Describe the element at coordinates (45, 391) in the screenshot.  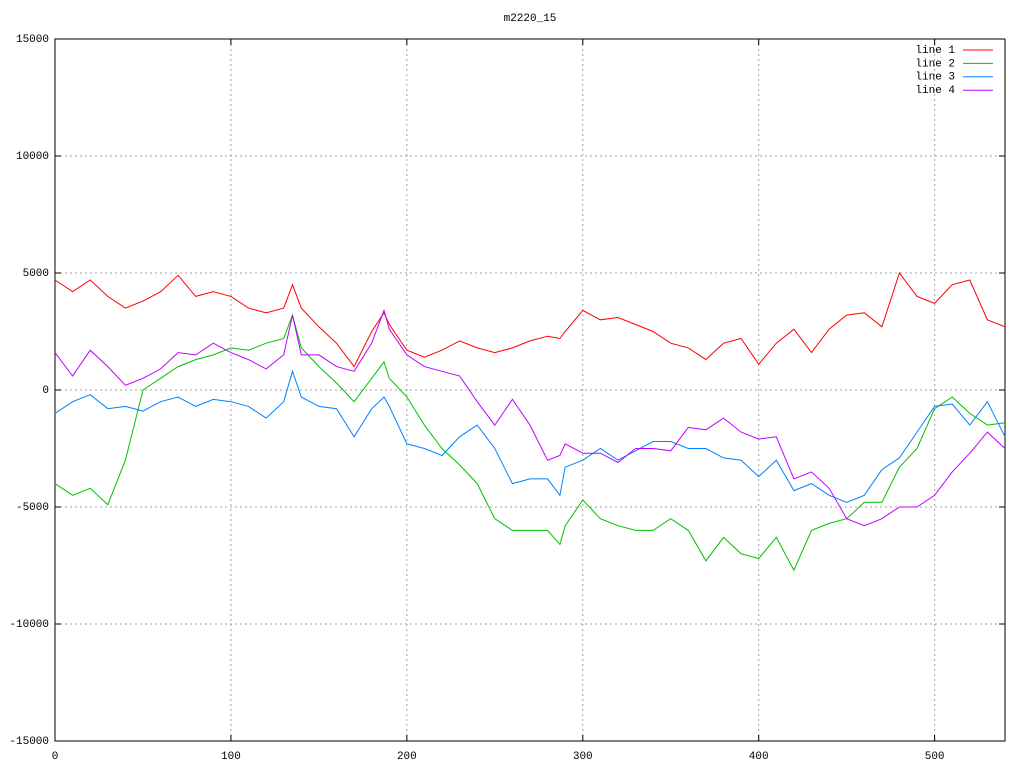
I see `y-tick-label: 0` at that location.